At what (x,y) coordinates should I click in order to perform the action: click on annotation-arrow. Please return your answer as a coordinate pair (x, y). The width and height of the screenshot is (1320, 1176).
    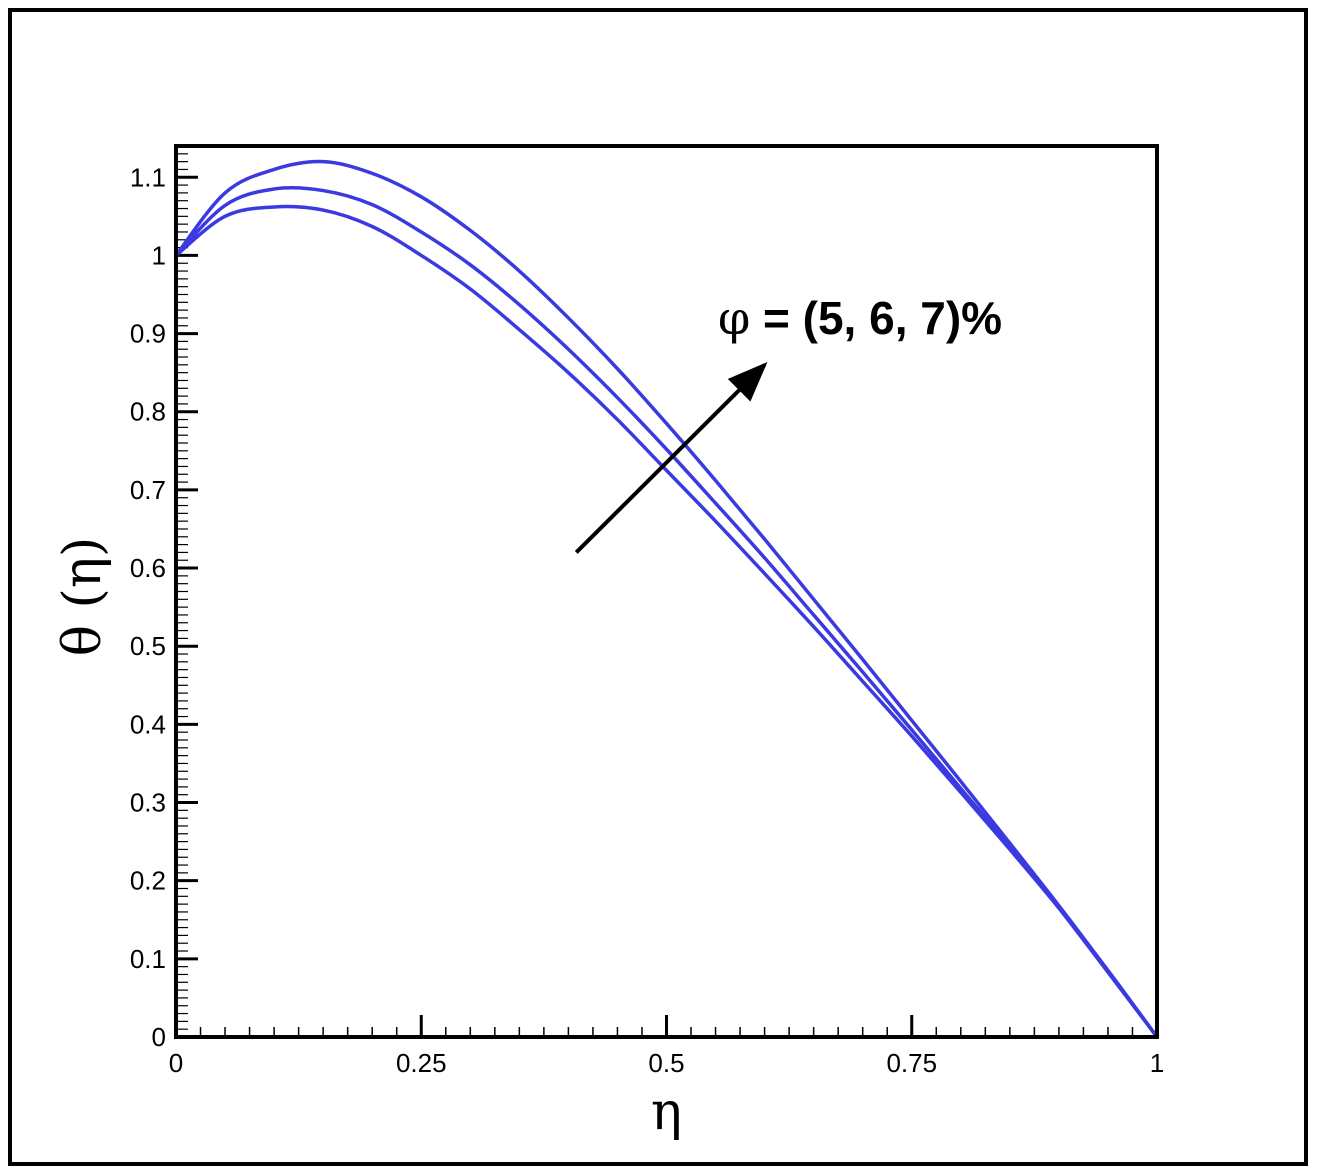
    Looking at the image, I should click on (671, 458).